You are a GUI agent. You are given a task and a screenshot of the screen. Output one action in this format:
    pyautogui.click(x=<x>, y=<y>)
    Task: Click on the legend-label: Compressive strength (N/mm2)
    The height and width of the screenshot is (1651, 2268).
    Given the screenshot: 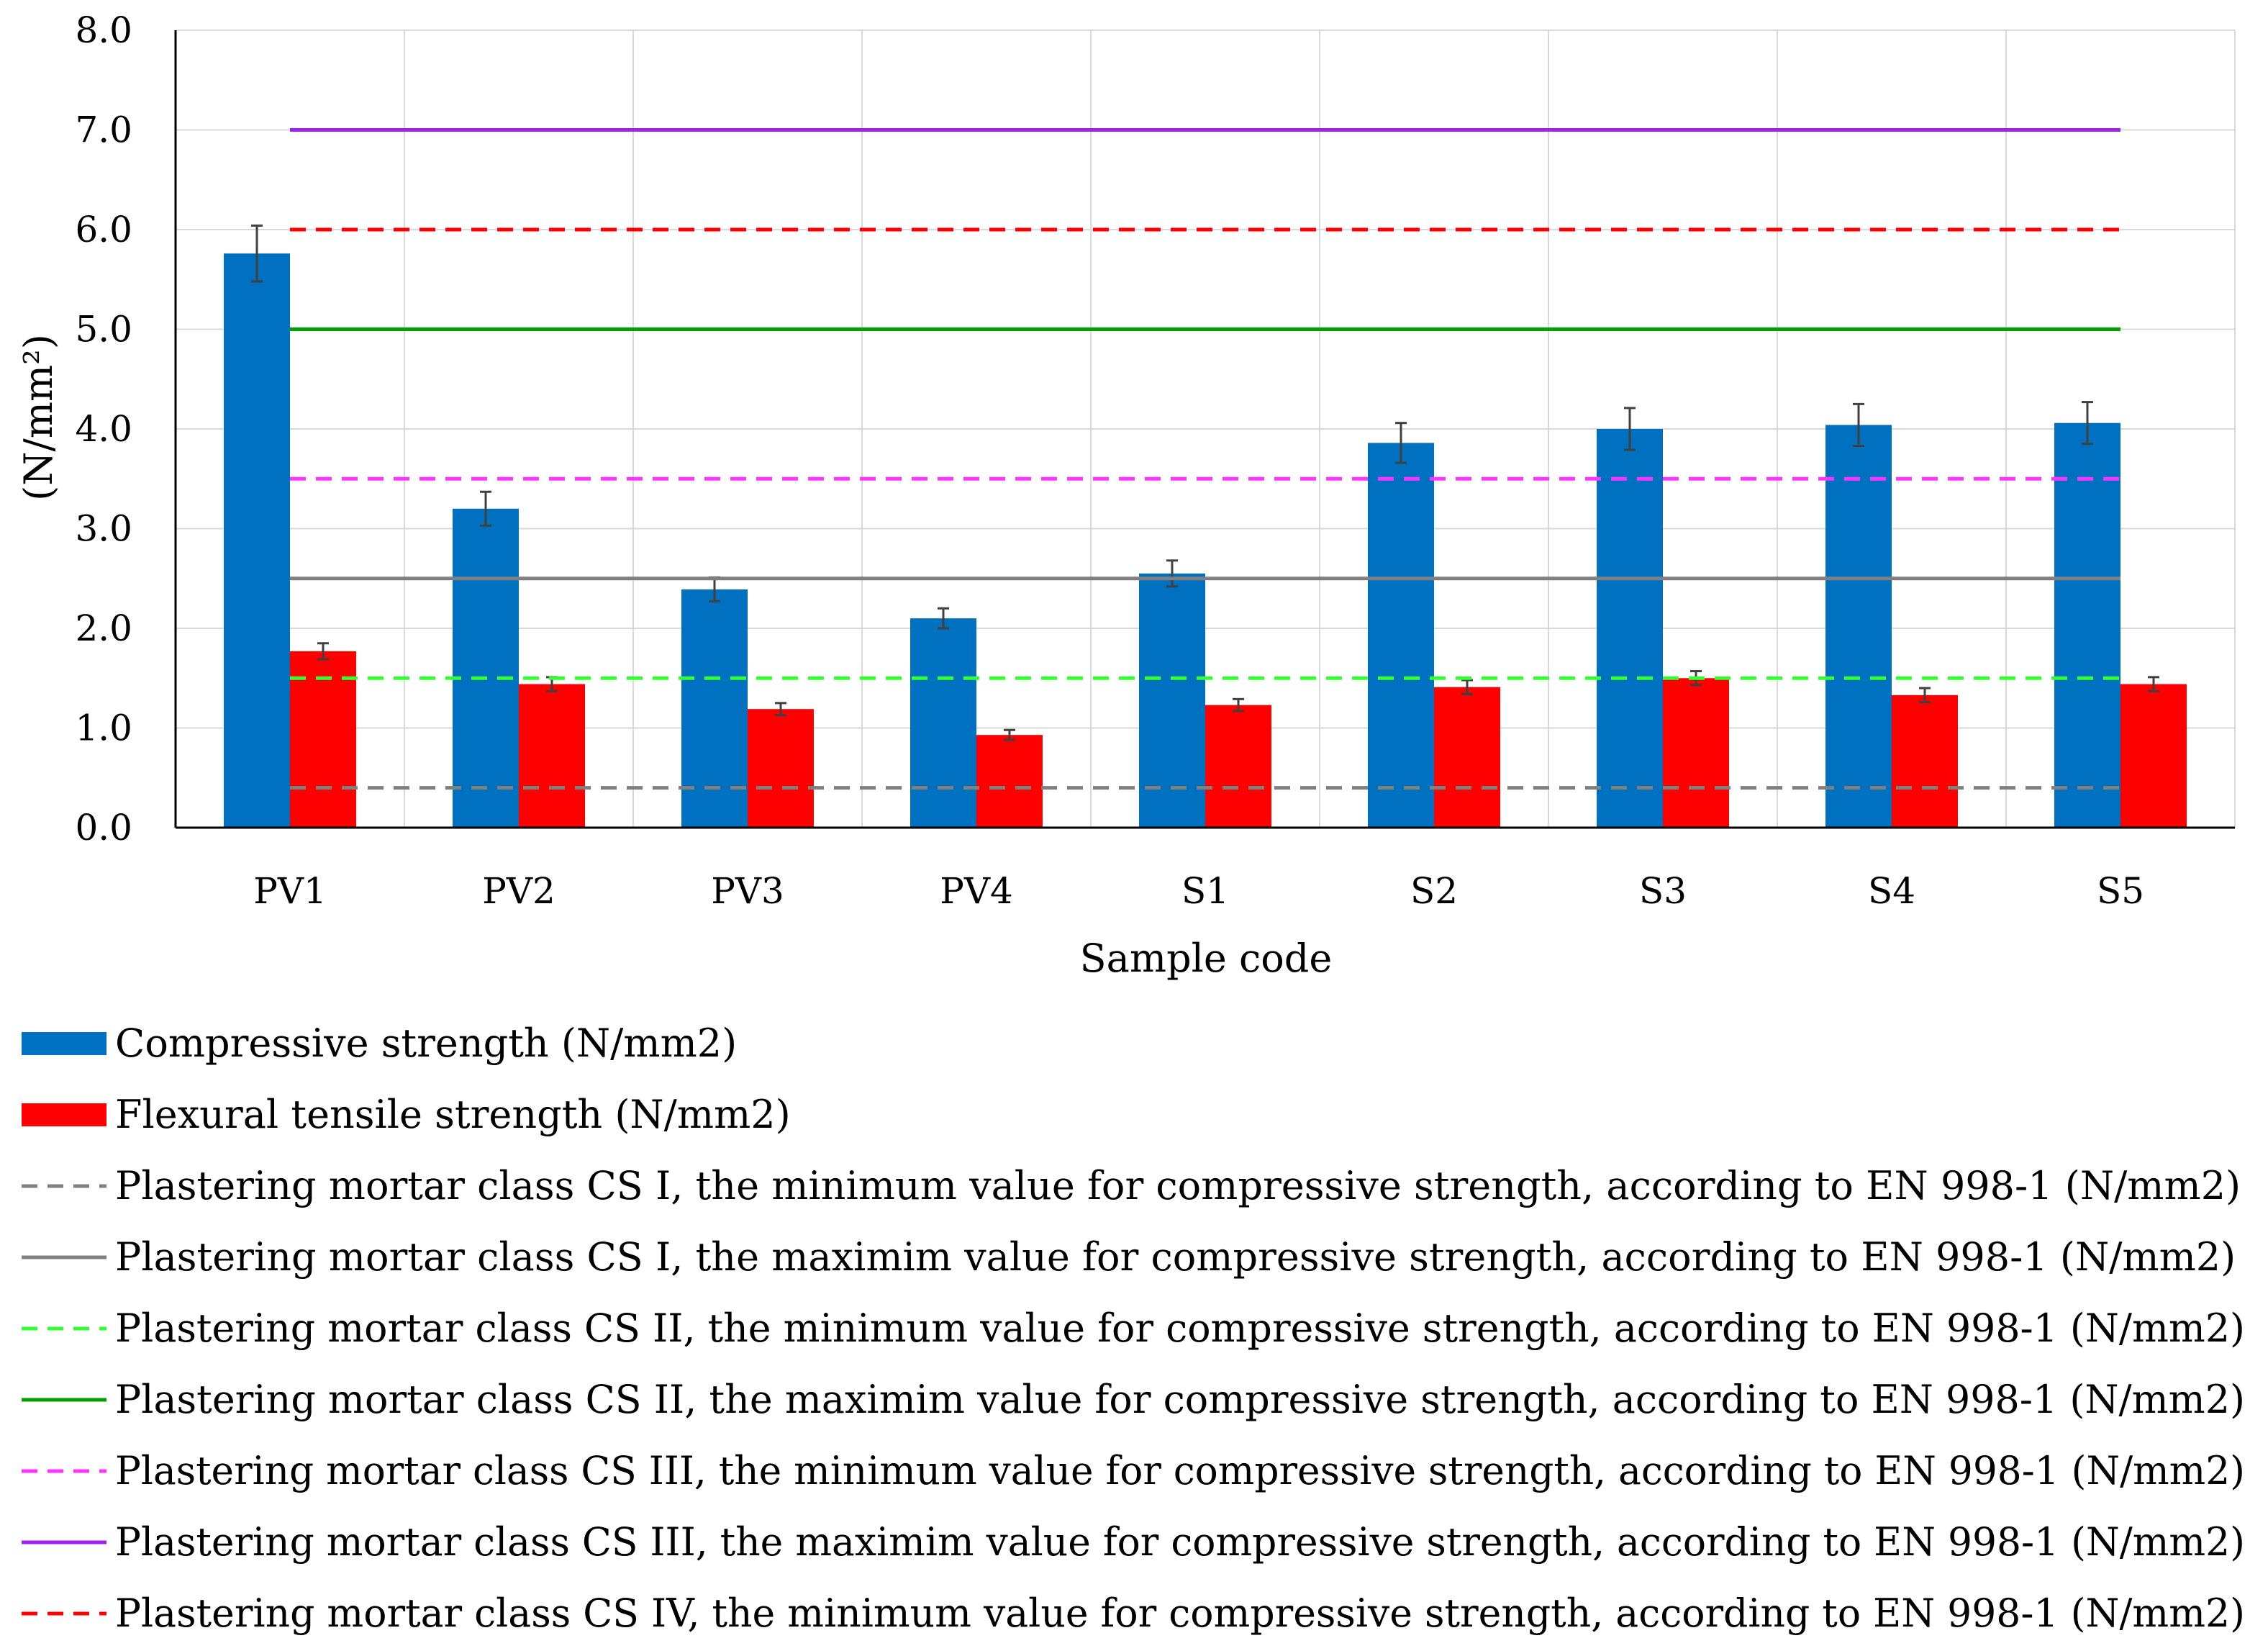 What is the action you would take?
    pyautogui.click(x=426, y=1043)
    